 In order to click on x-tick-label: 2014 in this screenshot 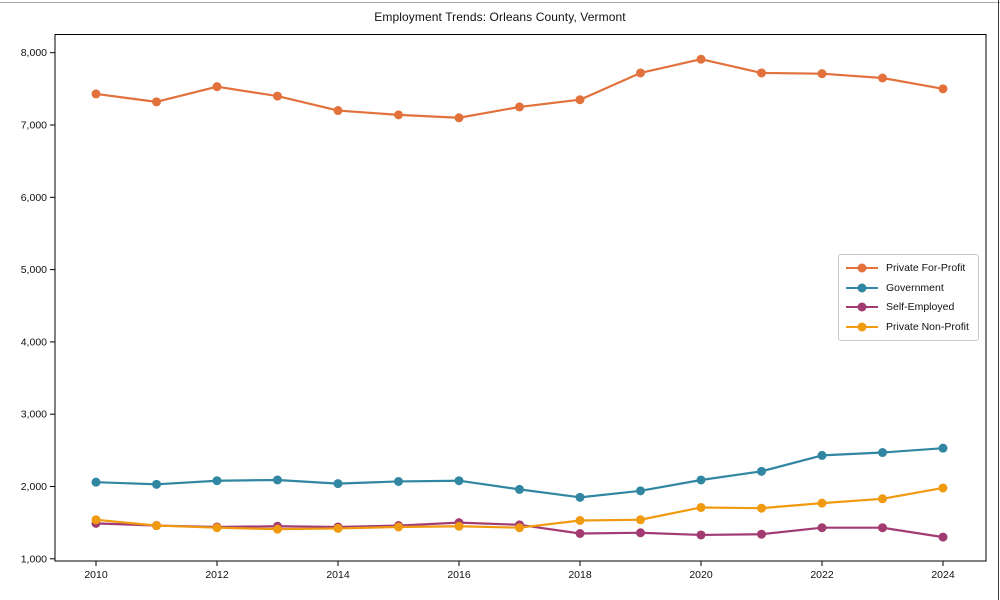, I will do `click(338, 575)`.